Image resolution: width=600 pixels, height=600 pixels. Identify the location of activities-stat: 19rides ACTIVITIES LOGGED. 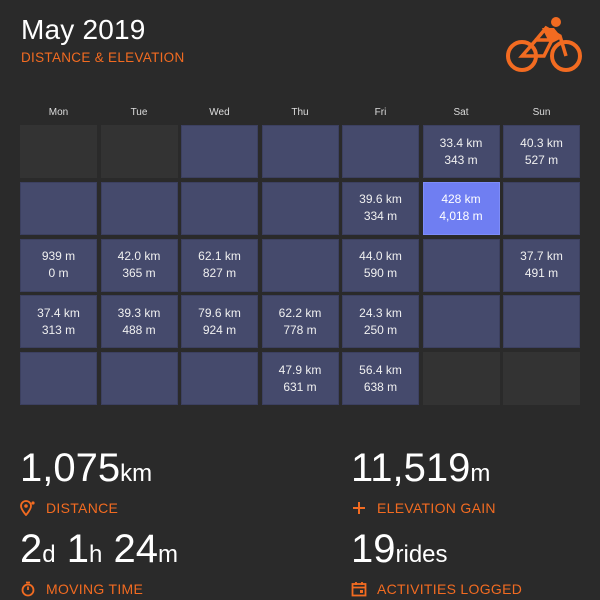
(436, 562).